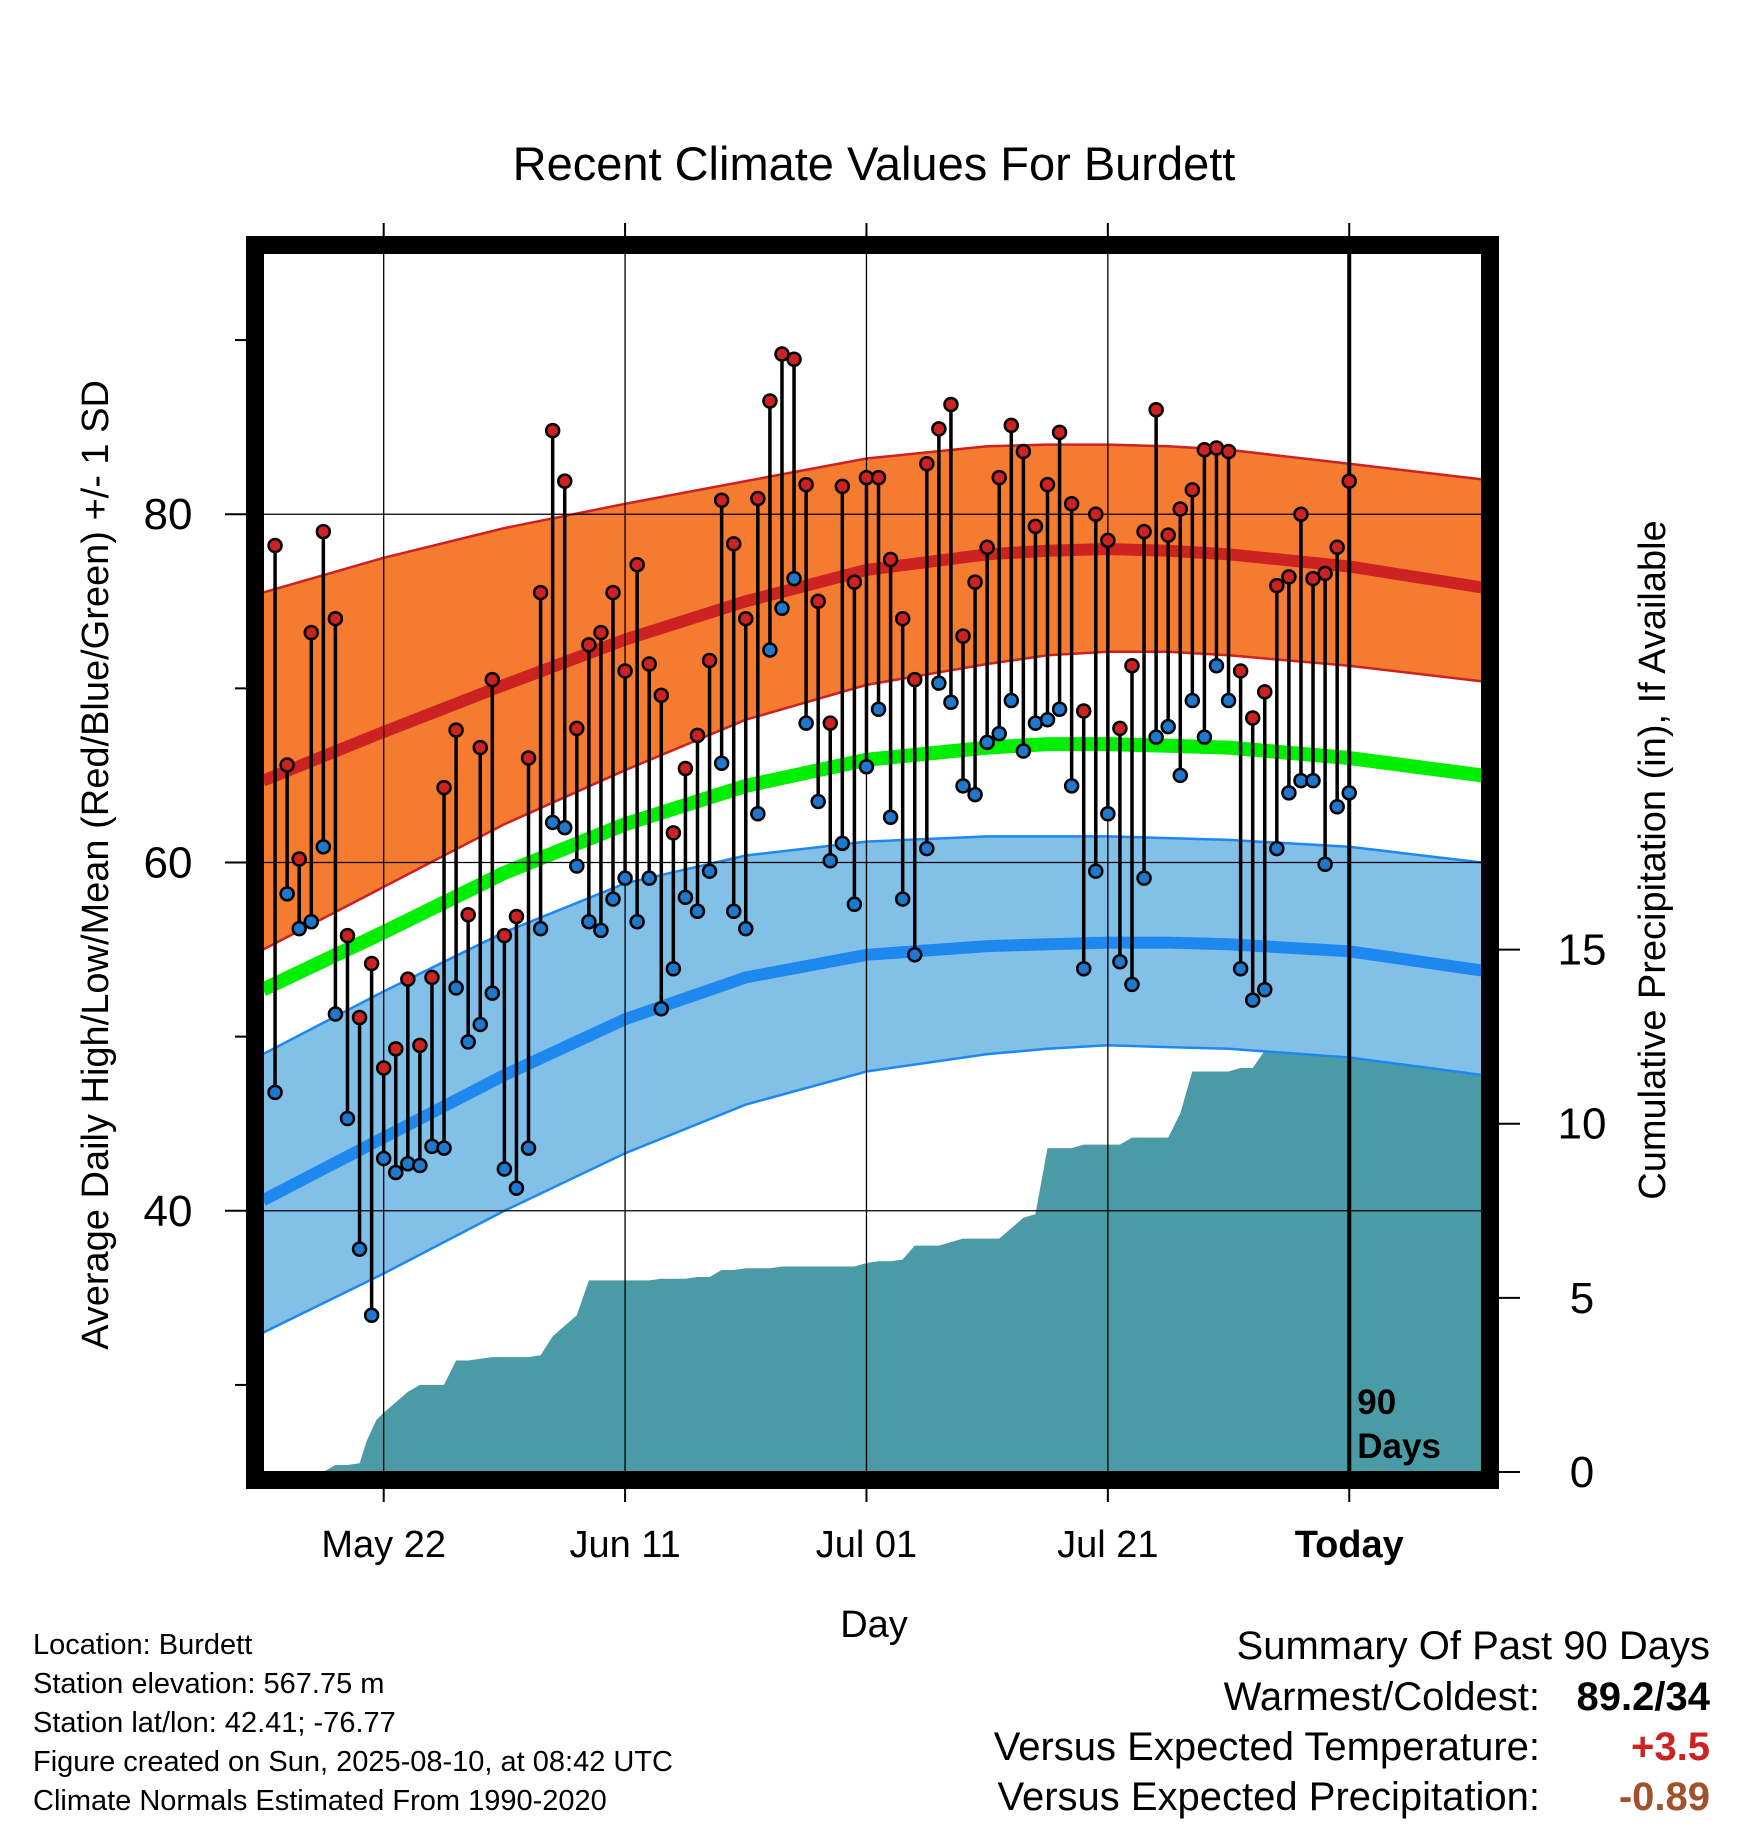  I want to click on x-tick-label: May 22, so click(383, 1545).